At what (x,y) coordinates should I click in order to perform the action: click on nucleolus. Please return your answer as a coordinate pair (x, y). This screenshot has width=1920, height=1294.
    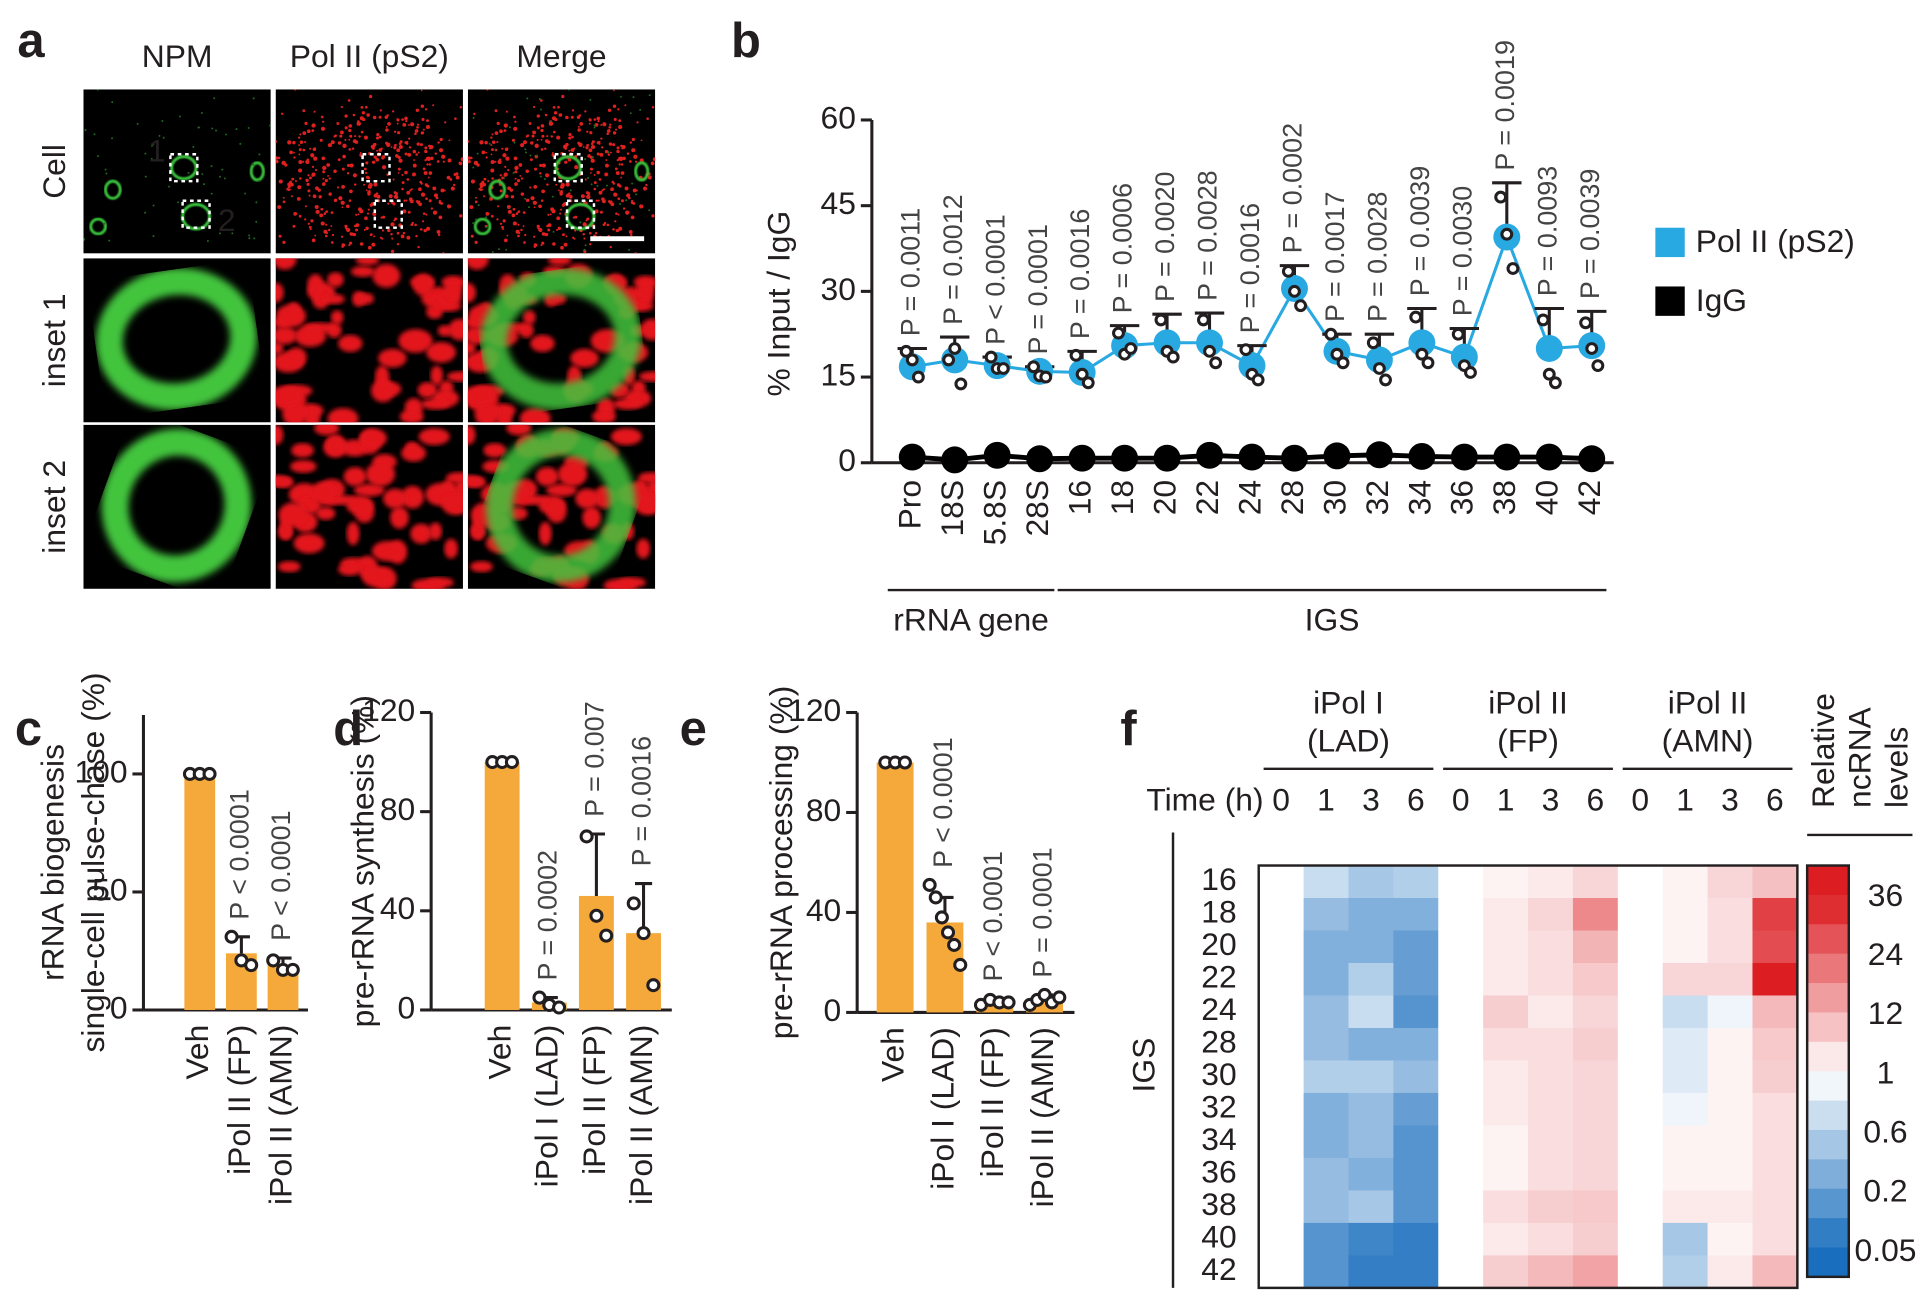
    Looking at the image, I should click on (497, 189).